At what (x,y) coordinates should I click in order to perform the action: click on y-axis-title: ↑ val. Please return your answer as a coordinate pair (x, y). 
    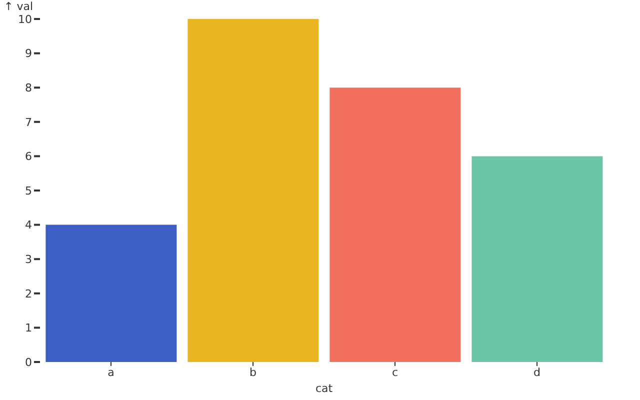
    Looking at the image, I should click on (19, 6).